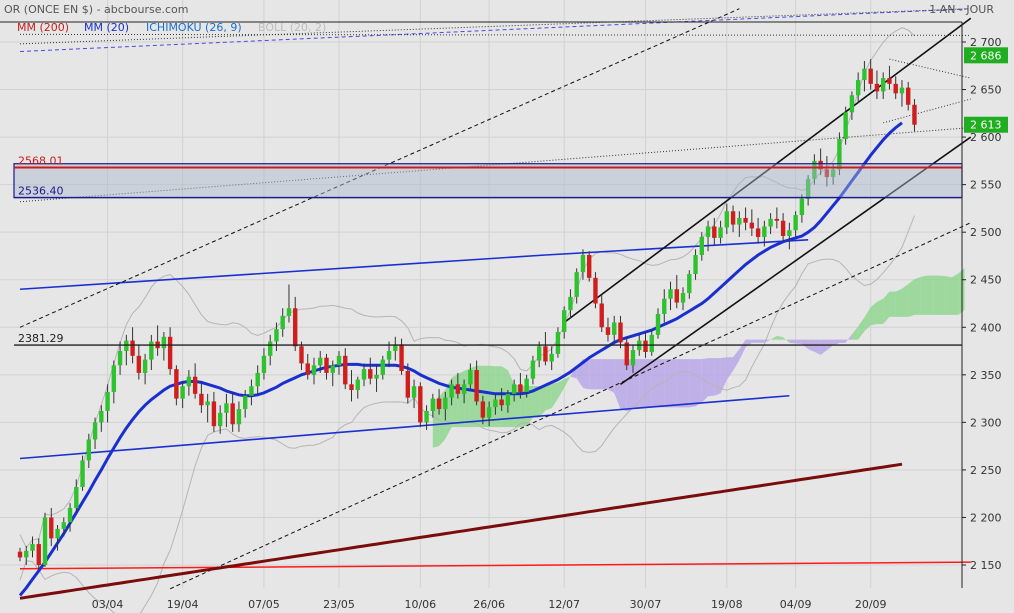 Image resolution: width=1014 pixels, height=613 pixels. I want to click on trendline, so click(282, 272).